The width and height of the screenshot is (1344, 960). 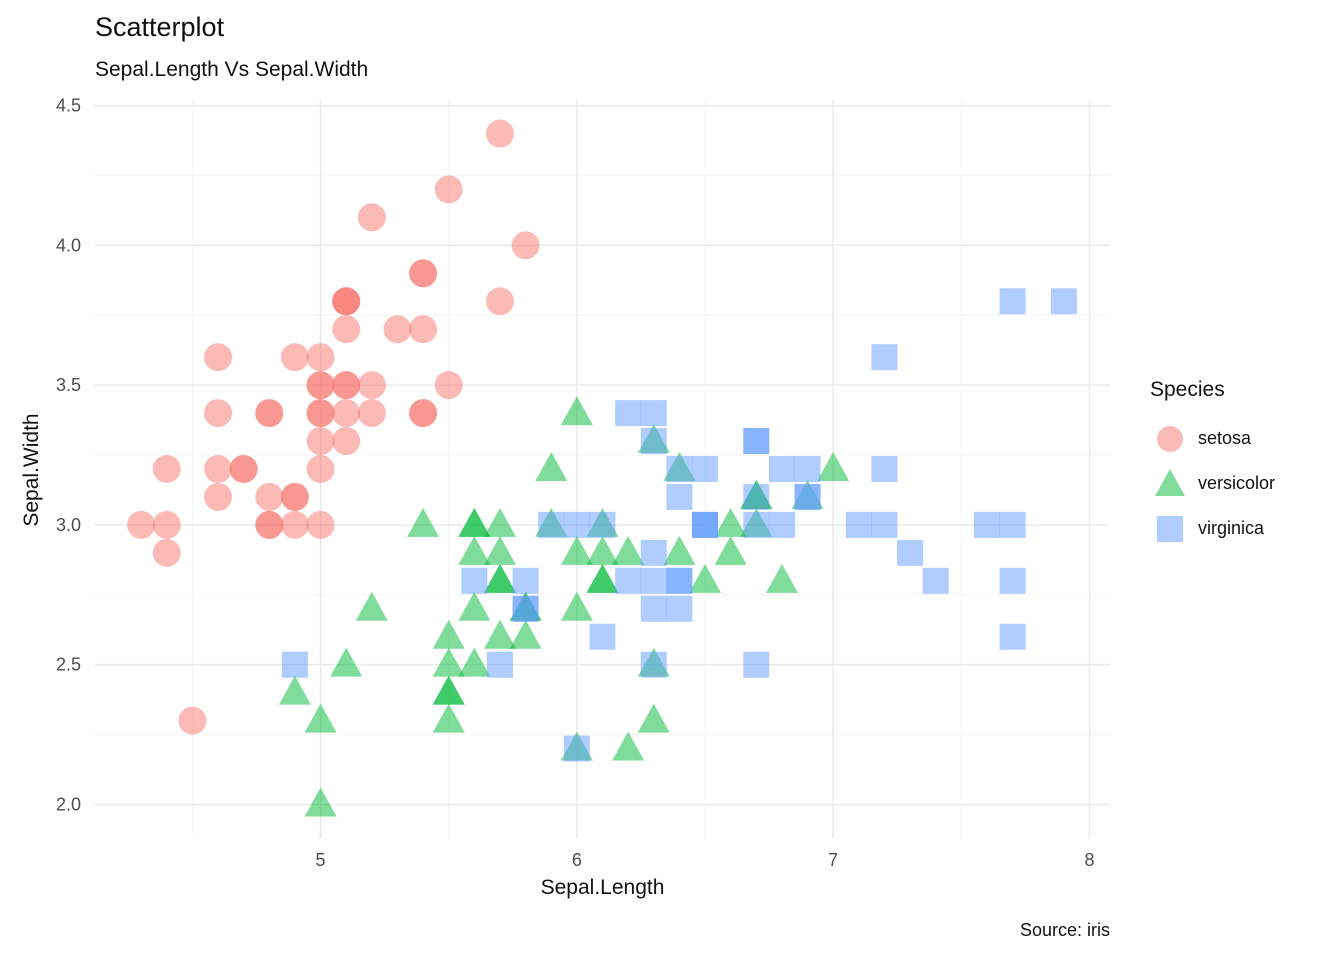 I want to click on legend-label-versicolor: versicolor, so click(x=1237, y=483).